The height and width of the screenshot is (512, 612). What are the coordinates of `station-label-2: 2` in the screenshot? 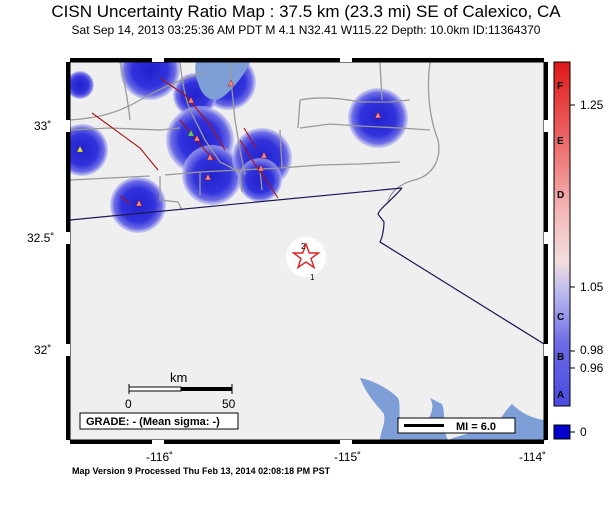 It's located at (303, 246).